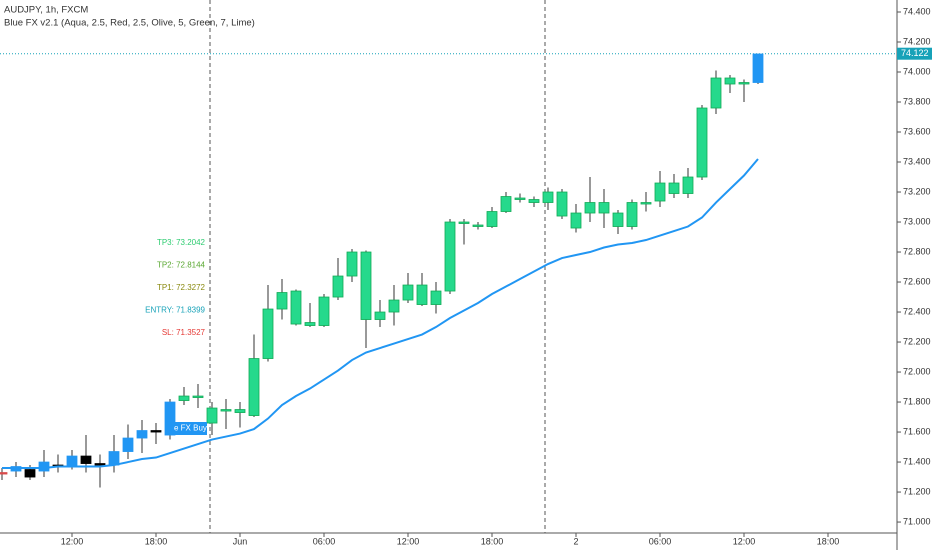 This screenshot has height=555, width=932. Describe the element at coordinates (917, 461) in the screenshot. I see `y-tick-label: 71.400` at that location.